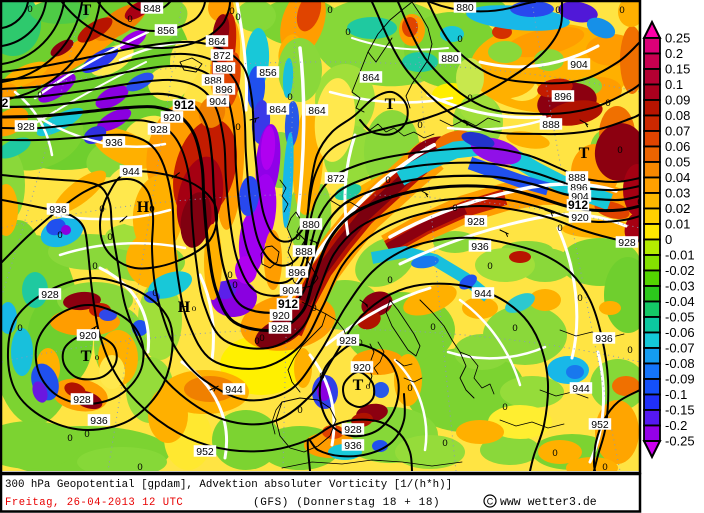  What do you see at coordinates (563, 97) in the screenshot?
I see `svg-text: 896` at bounding box center [563, 97].